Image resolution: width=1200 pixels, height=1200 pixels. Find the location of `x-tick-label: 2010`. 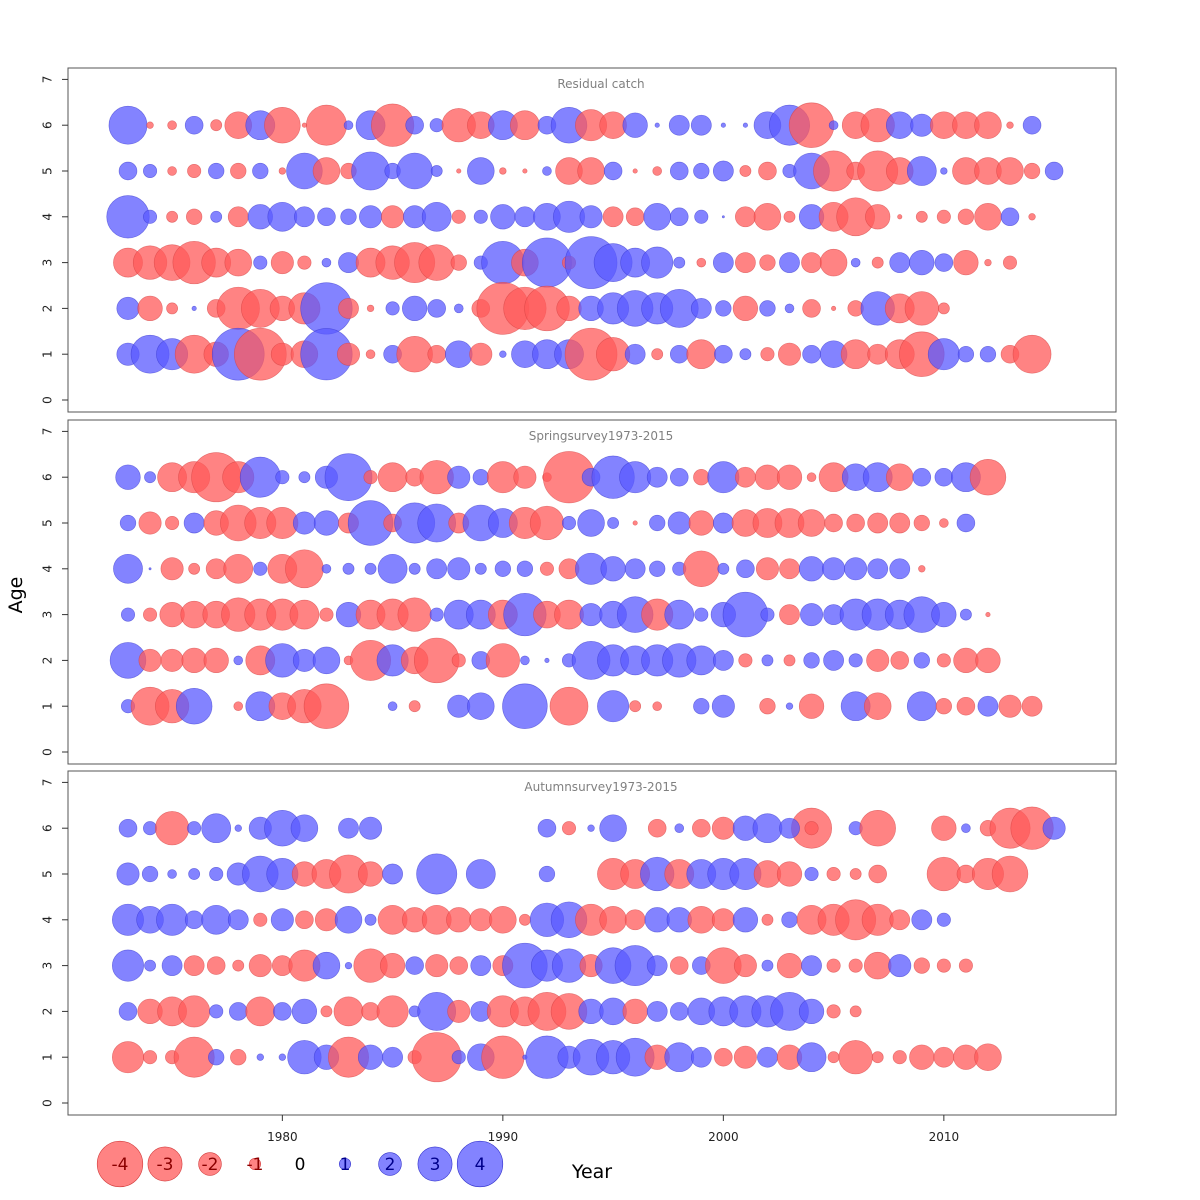

x-tick-label: 2010 is located at coordinates (944, 1137).